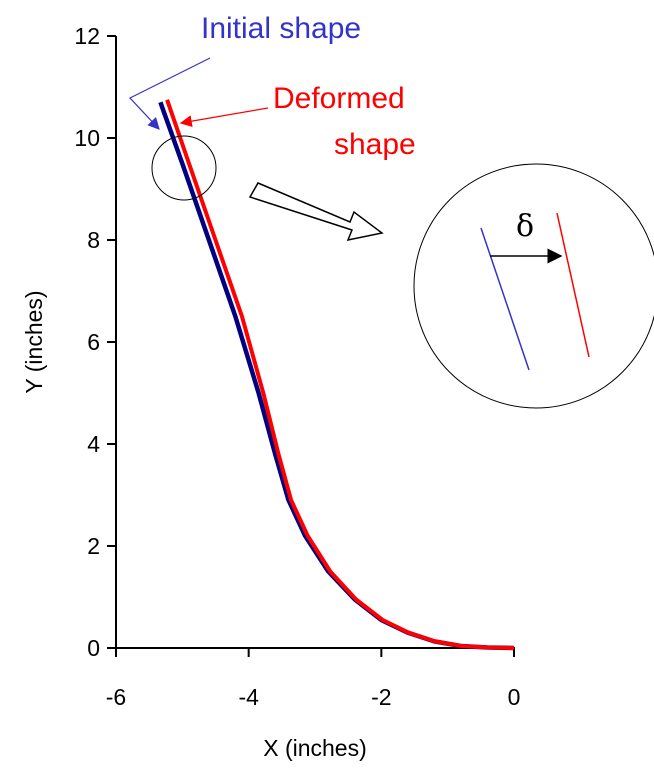 The height and width of the screenshot is (768, 654). I want to click on delta-symbol: δ, so click(525, 226).